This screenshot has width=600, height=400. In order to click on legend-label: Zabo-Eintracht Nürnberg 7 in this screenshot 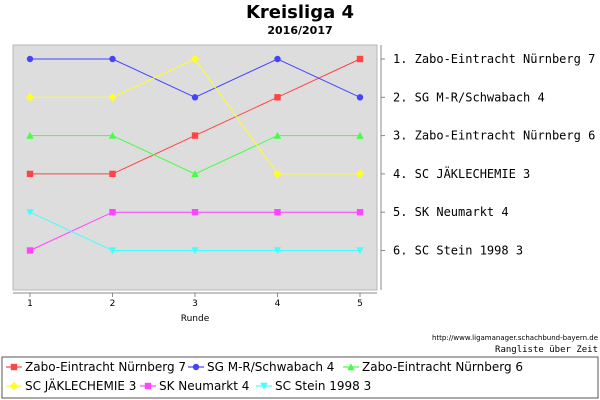, I will do `click(105, 367)`.